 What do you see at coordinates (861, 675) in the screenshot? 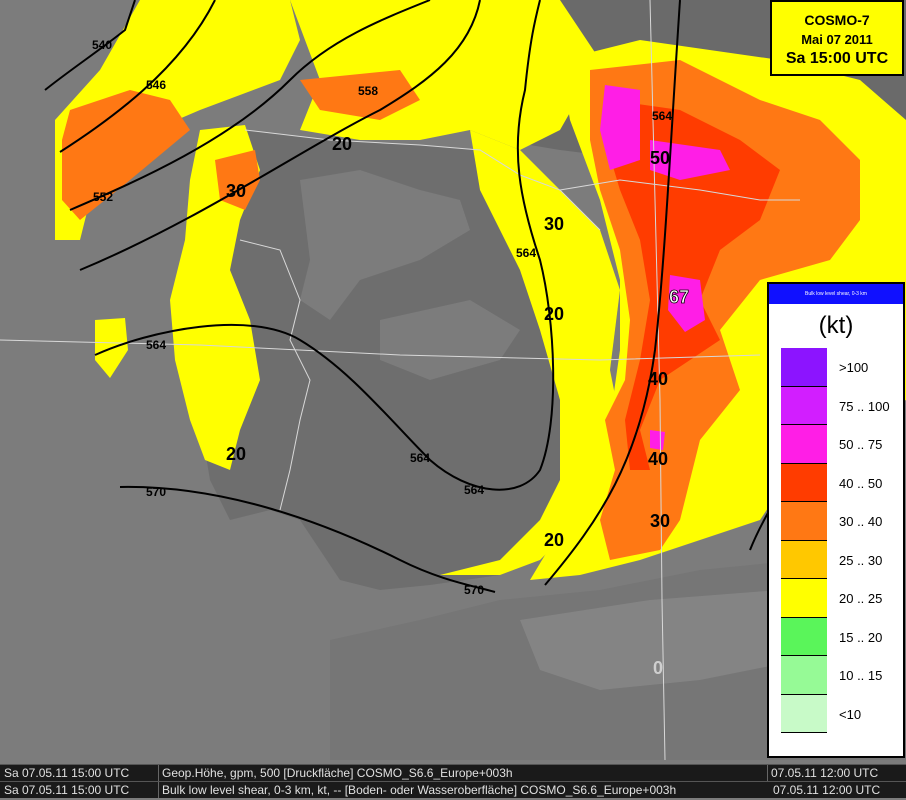
I see `legend-label: 10 .. 15` at bounding box center [861, 675].